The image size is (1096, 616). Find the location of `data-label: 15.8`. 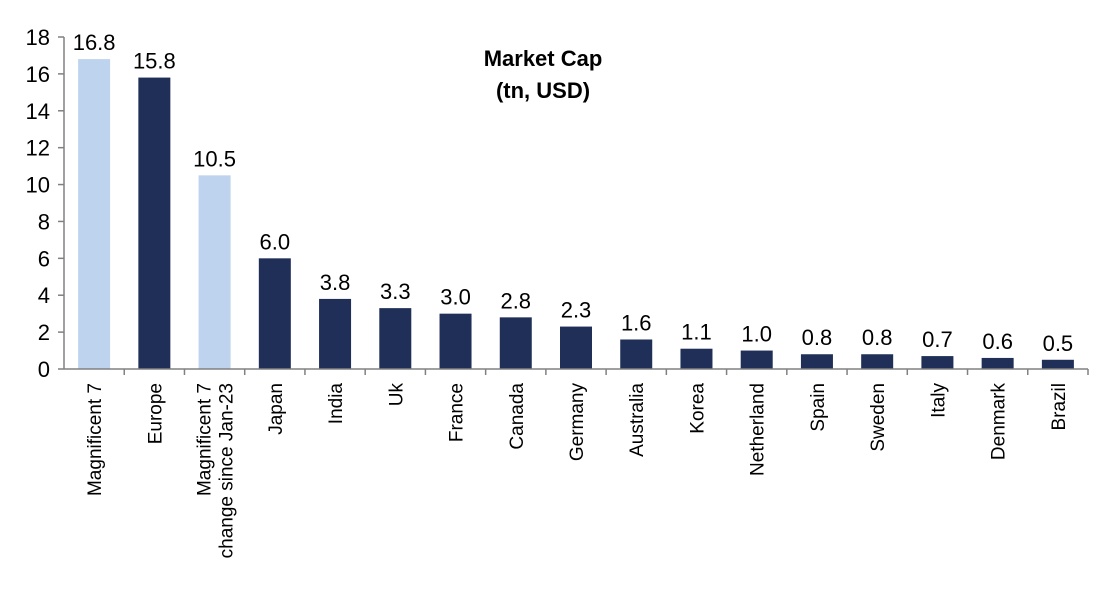

data-label: 15.8 is located at coordinates (154, 61).